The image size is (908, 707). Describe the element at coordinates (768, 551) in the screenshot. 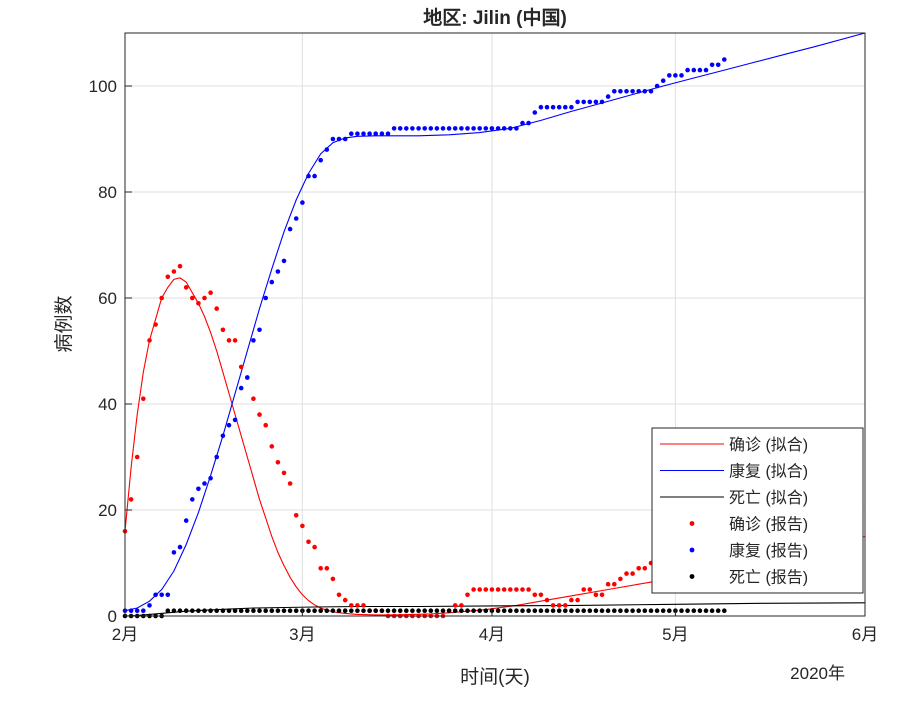

I see `legend-label: 康复 (报告)` at that location.